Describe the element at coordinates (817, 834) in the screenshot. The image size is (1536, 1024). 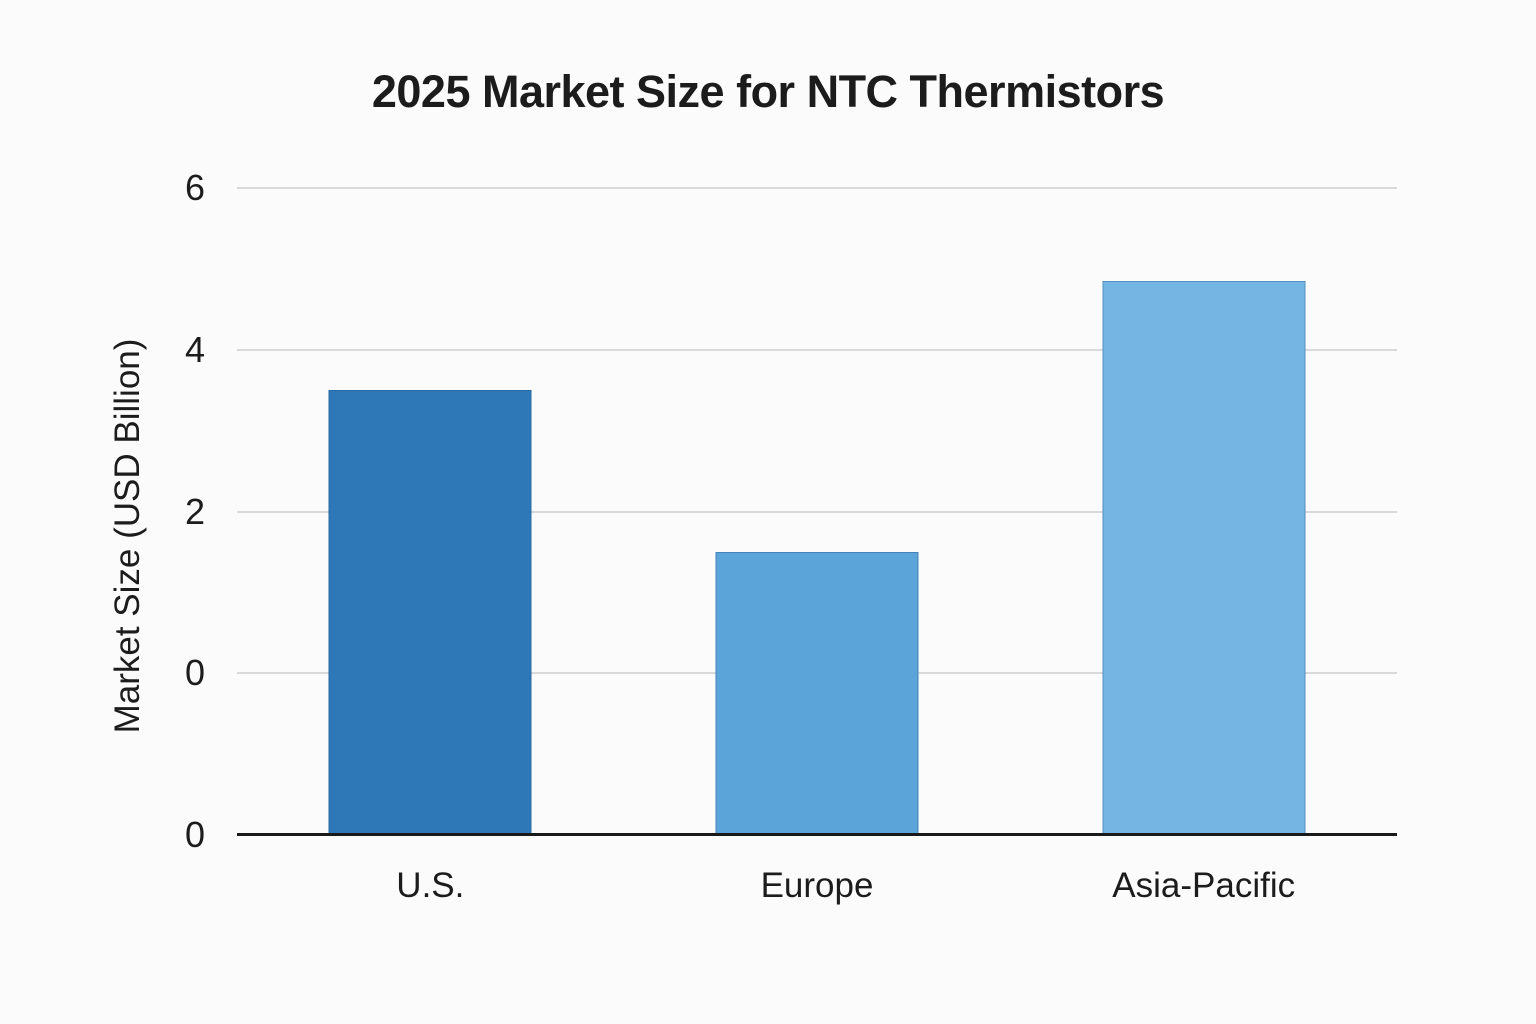
I see `x-axis-line` at that location.